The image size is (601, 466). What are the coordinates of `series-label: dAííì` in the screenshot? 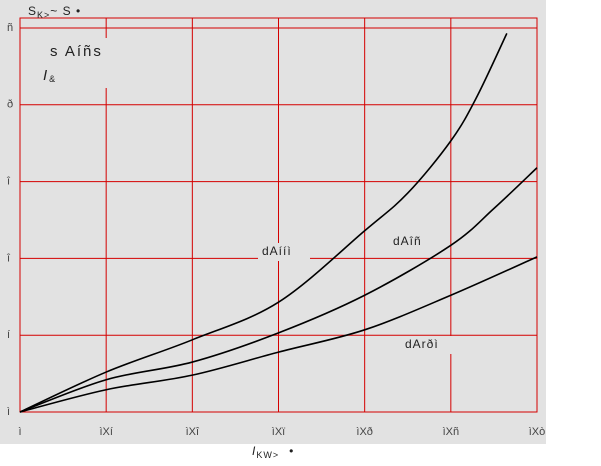 It's located at (277, 251).